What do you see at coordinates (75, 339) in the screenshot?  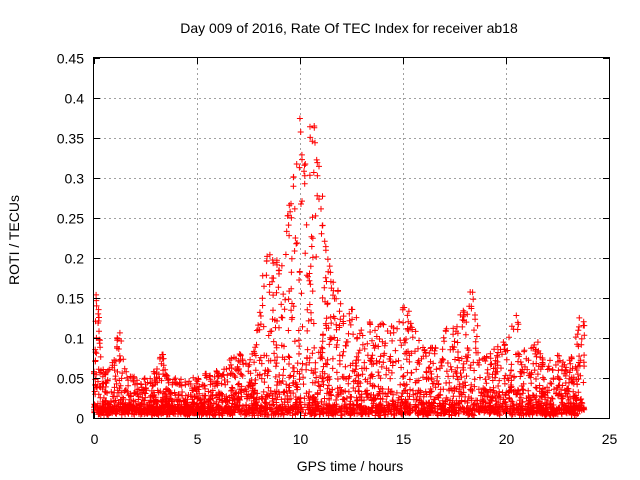 I see `y-tick-label: 0.1` at bounding box center [75, 339].